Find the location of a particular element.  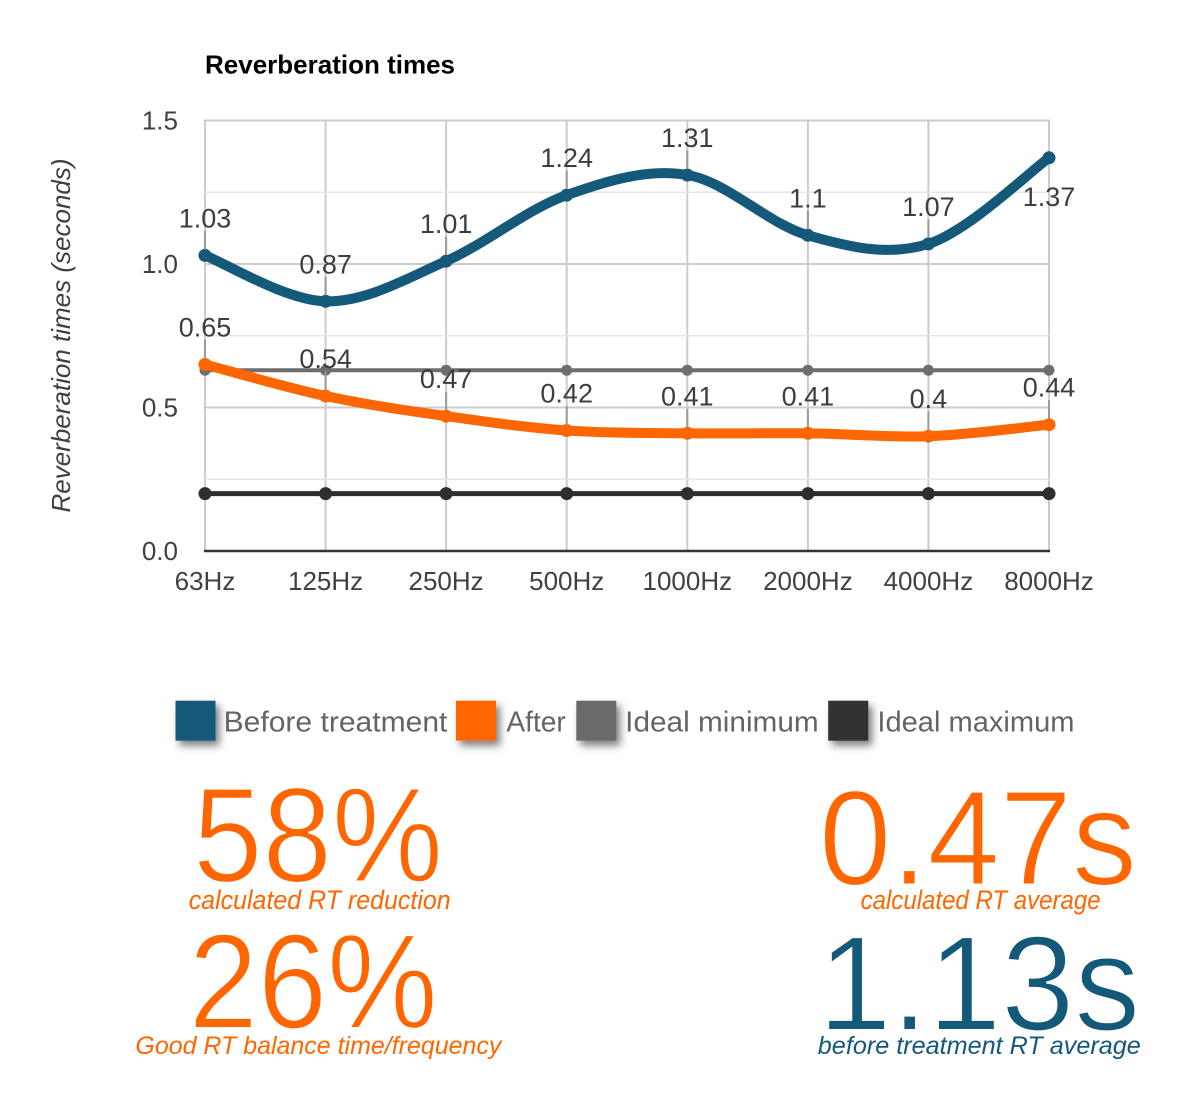

svg-text: Good RT balance time/frequency is located at coordinates (318, 1046).